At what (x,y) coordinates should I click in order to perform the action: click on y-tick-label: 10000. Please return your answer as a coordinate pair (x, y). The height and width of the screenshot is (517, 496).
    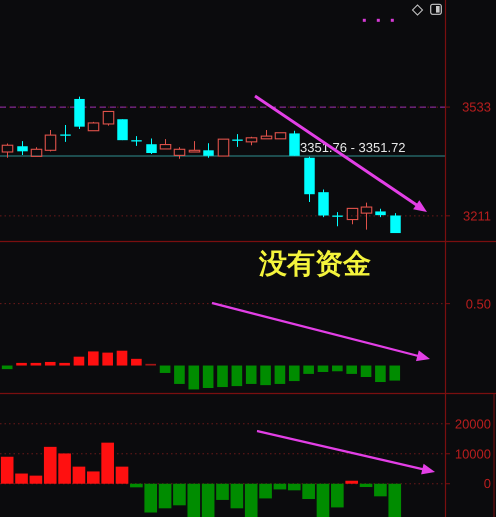
    Looking at the image, I should click on (472, 454).